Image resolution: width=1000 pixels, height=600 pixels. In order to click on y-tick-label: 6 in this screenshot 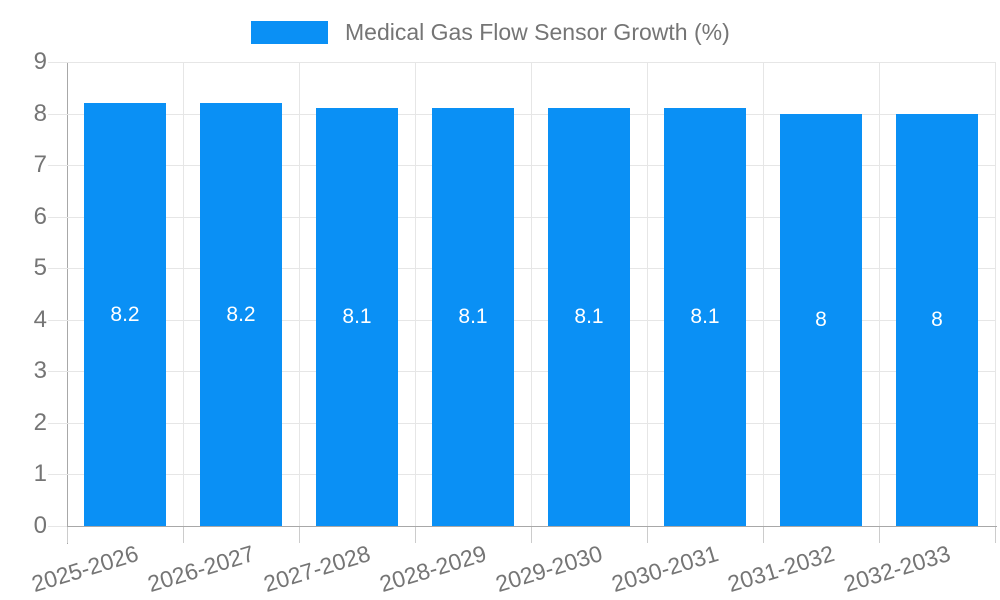, I will do `click(40, 216)`.